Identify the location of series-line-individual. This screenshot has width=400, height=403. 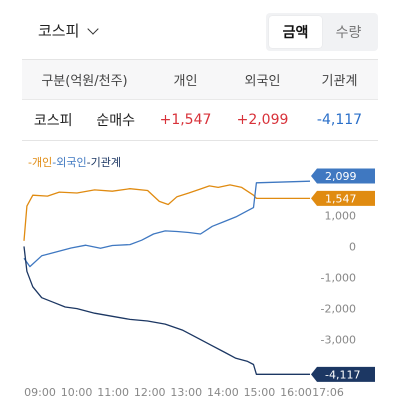
(167, 212).